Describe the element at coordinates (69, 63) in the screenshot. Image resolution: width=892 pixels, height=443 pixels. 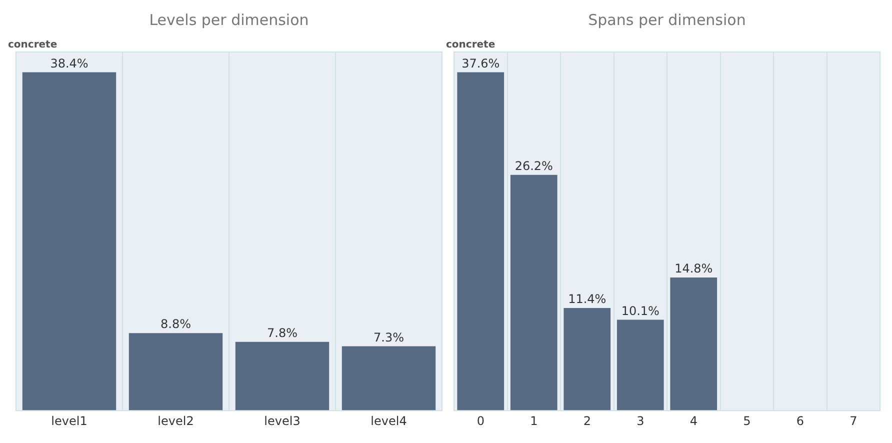
I see `data-label: 38.4%` at that location.